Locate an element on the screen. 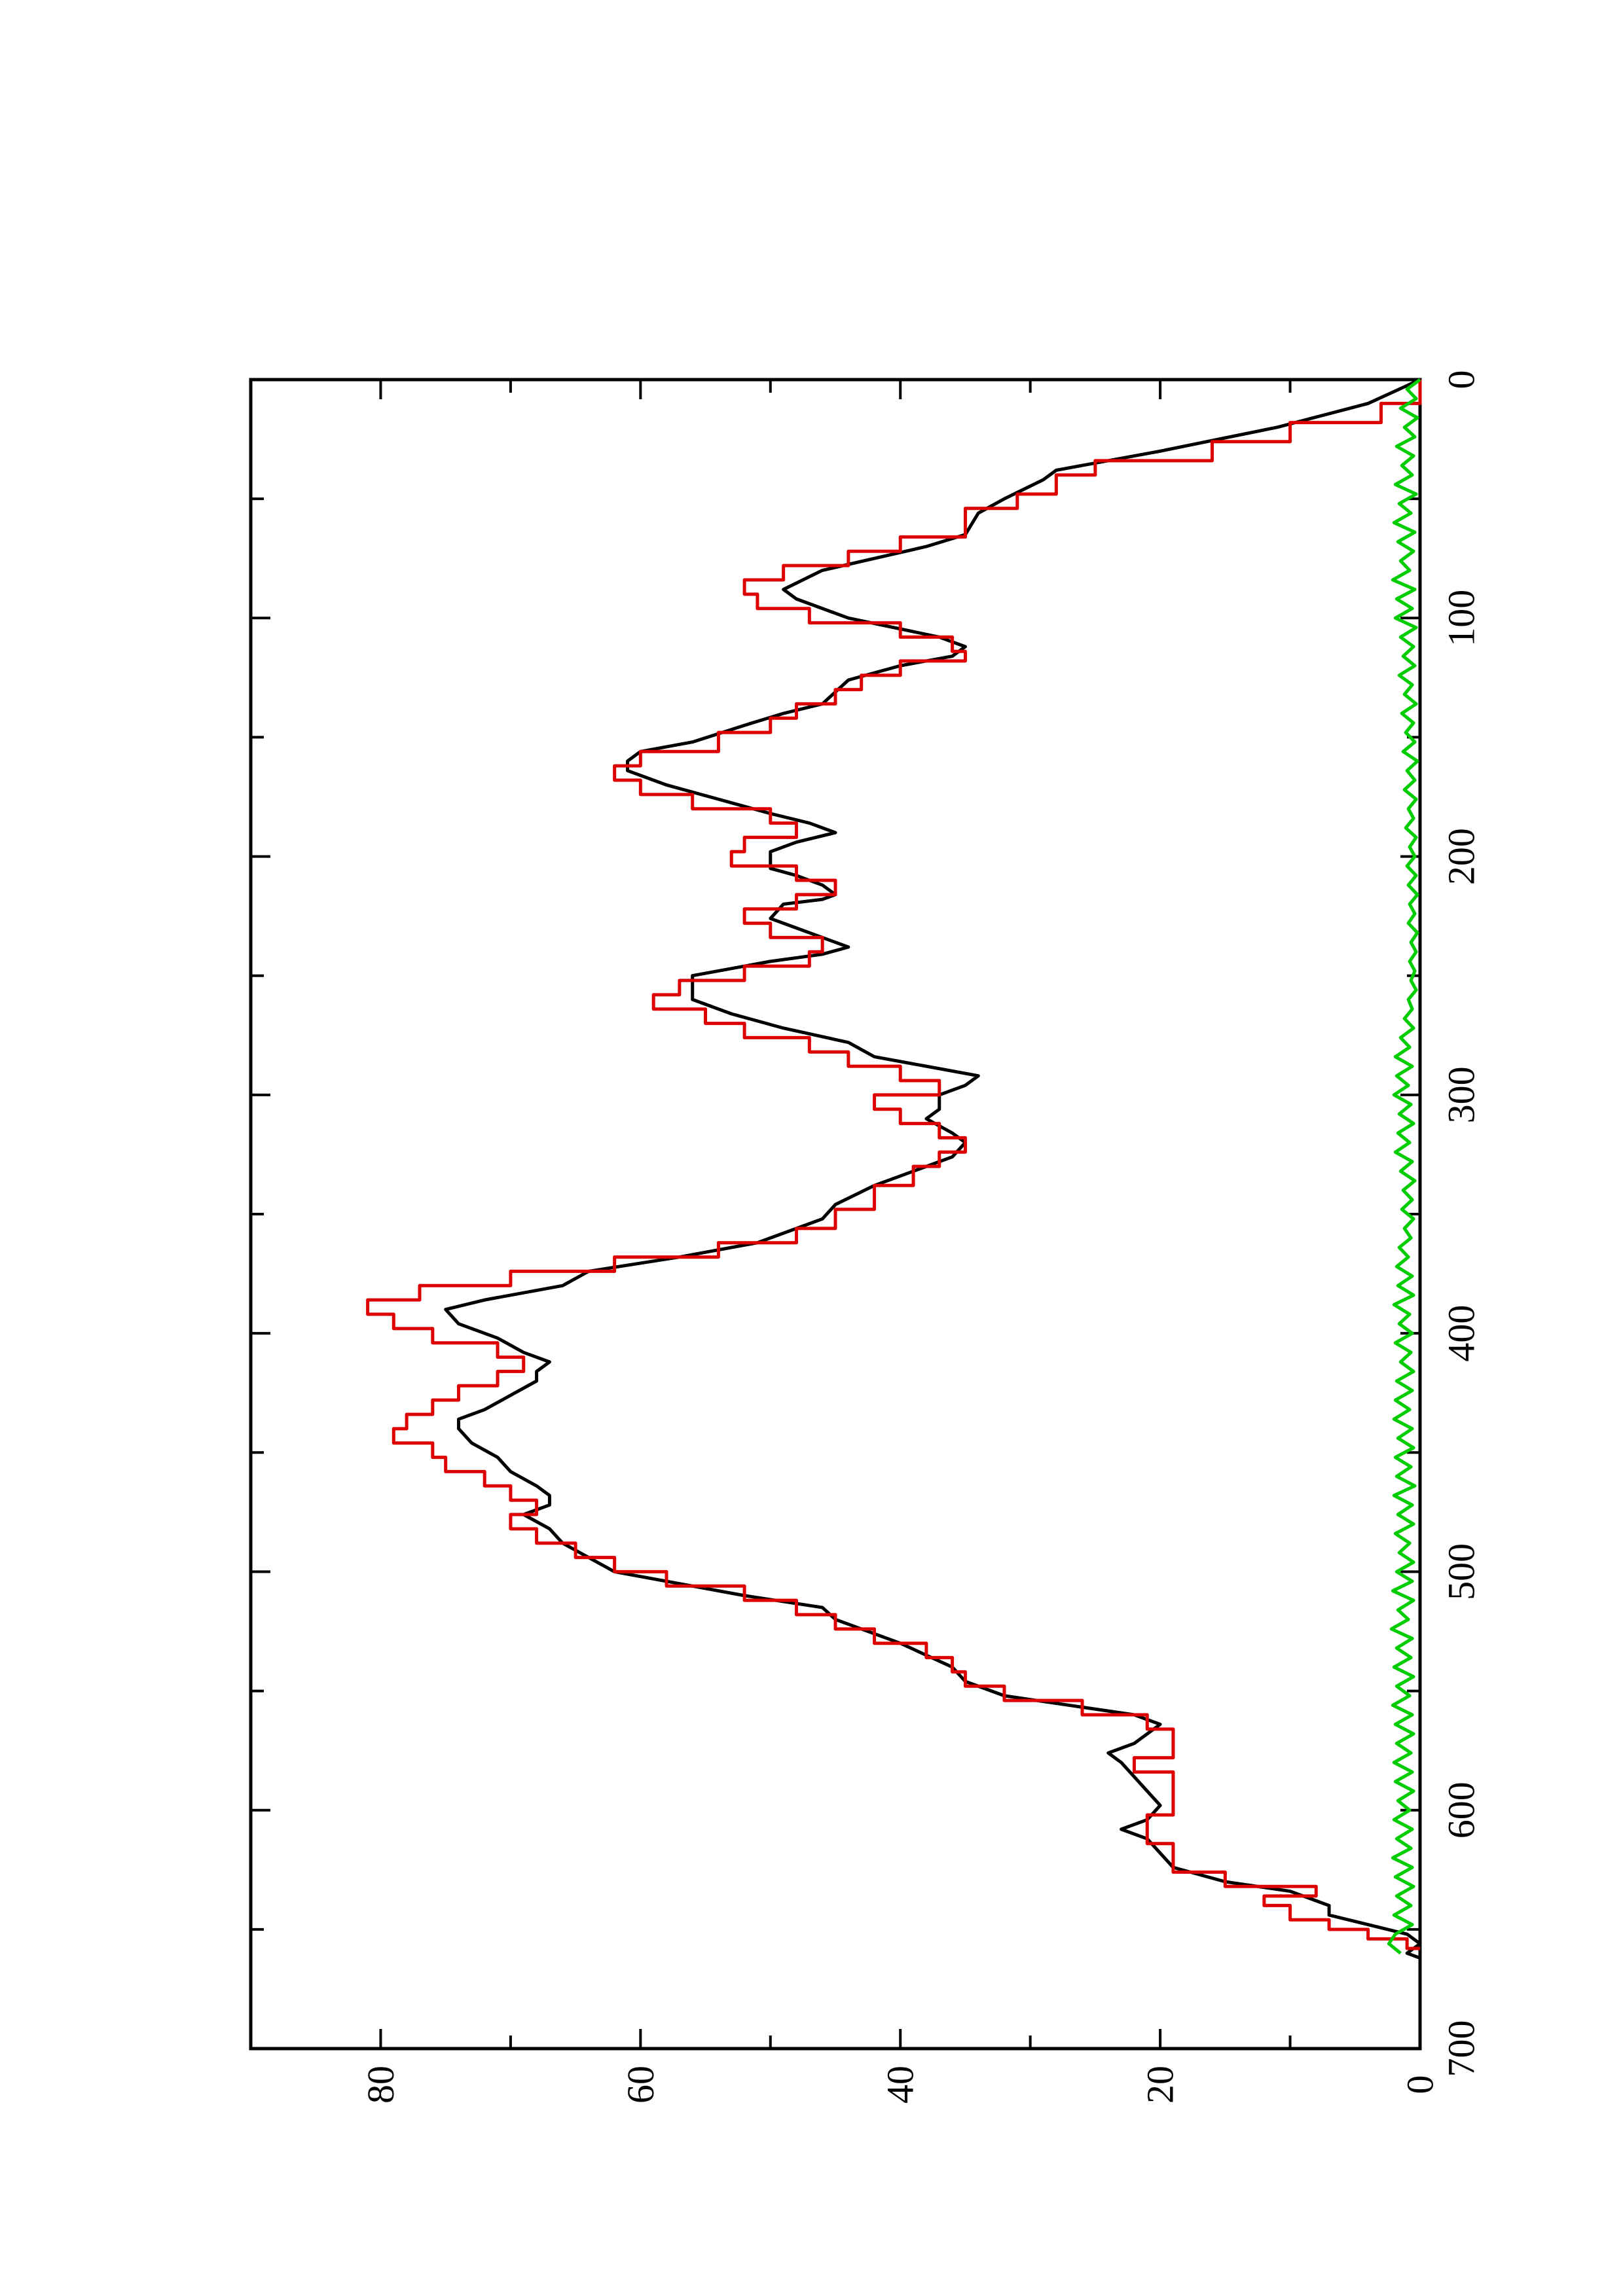  y-tick-label: 0 is located at coordinates (1420, 2084).